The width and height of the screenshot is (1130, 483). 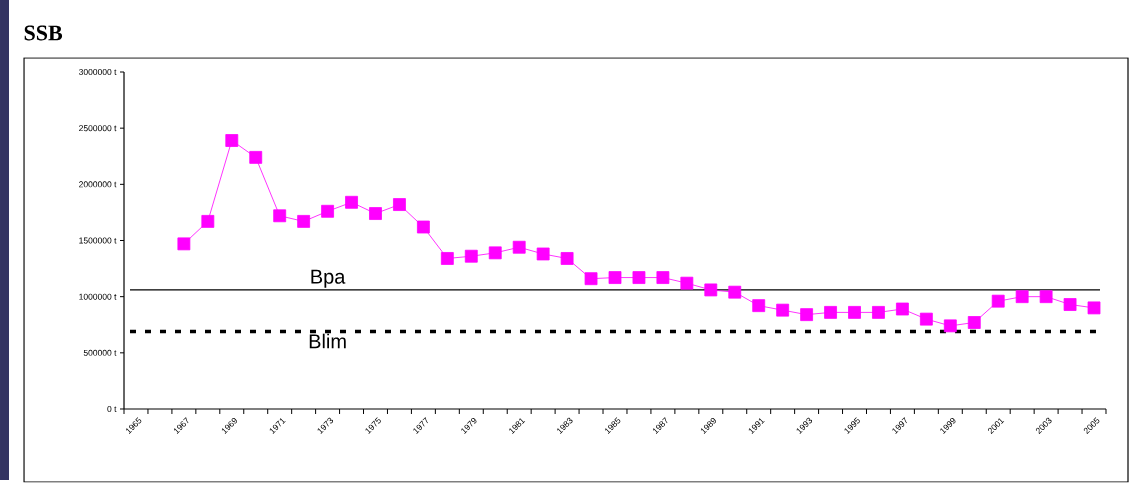 I want to click on ref-line-label: Bpa, so click(x=328, y=279).